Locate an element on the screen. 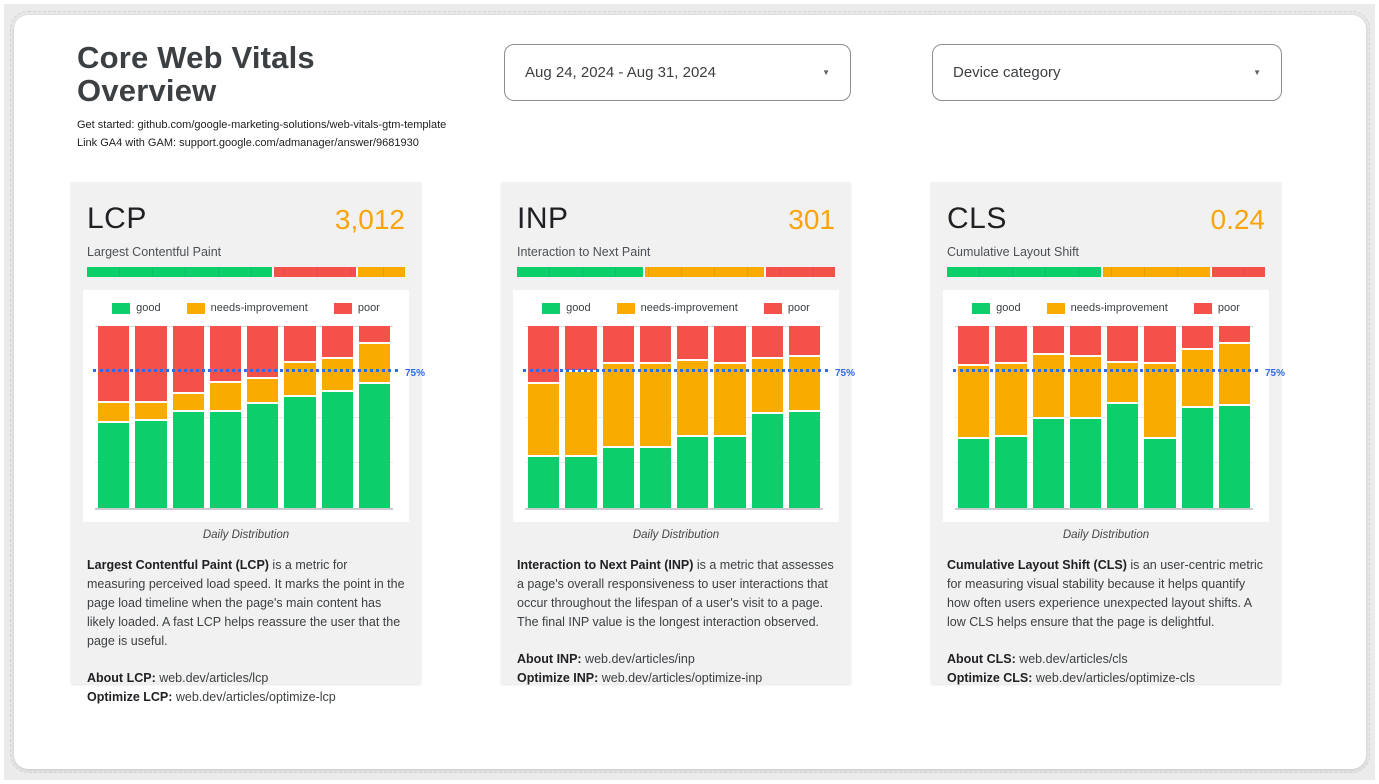  about-link: web.dev/articles/inp is located at coordinates (638, 659).